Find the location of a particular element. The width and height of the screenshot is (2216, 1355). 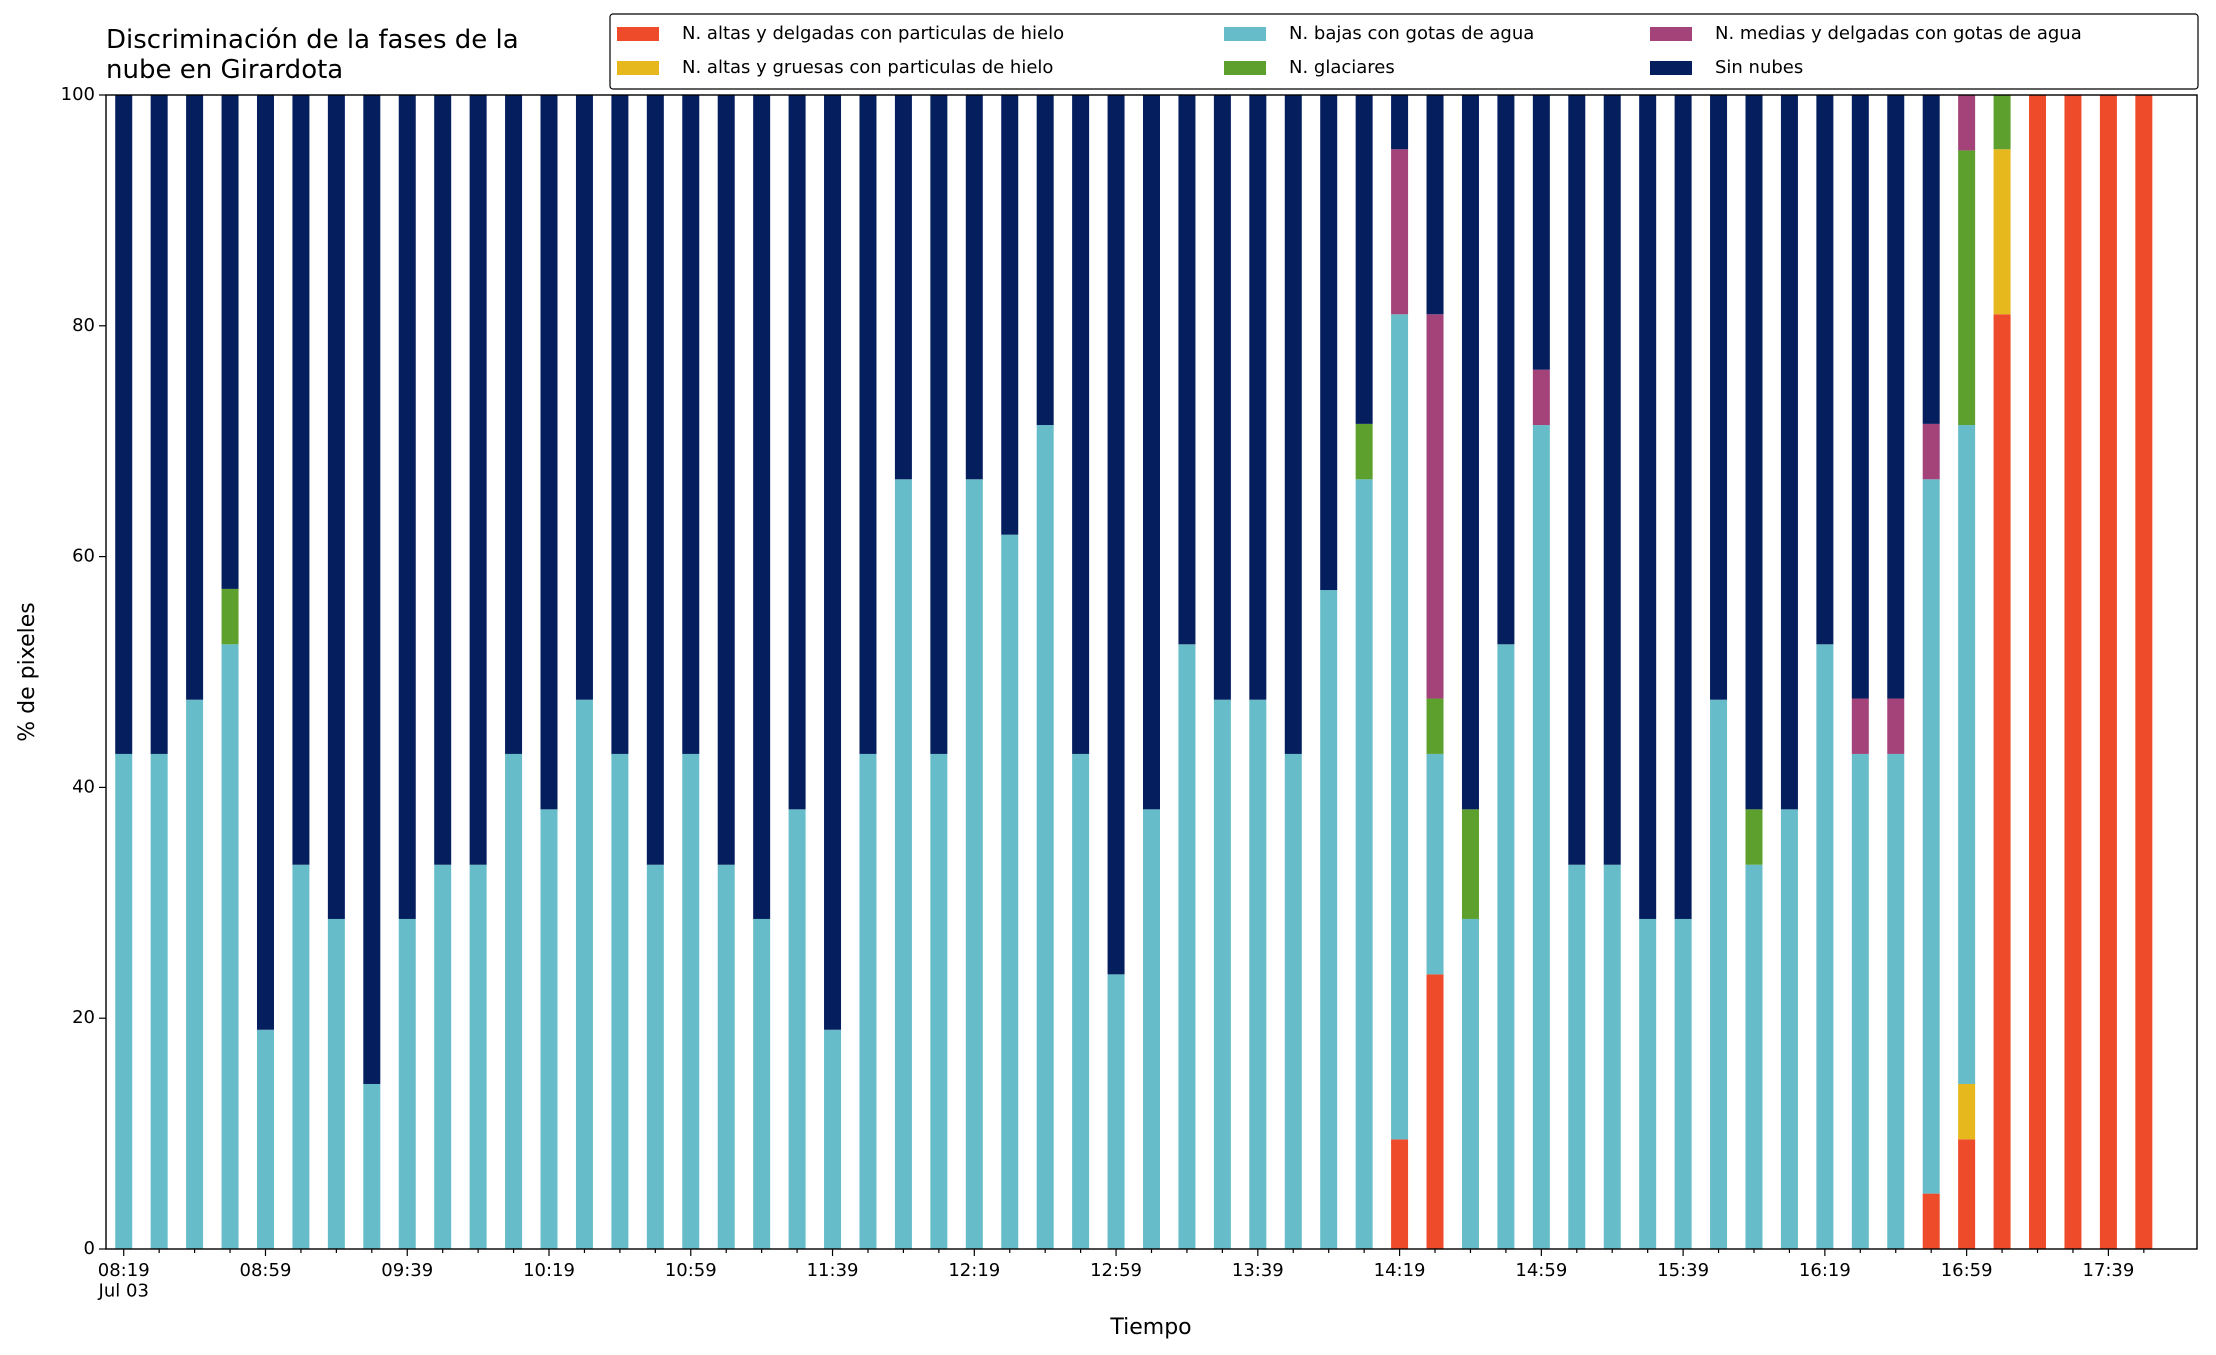

legend-box is located at coordinates (1404, 51).